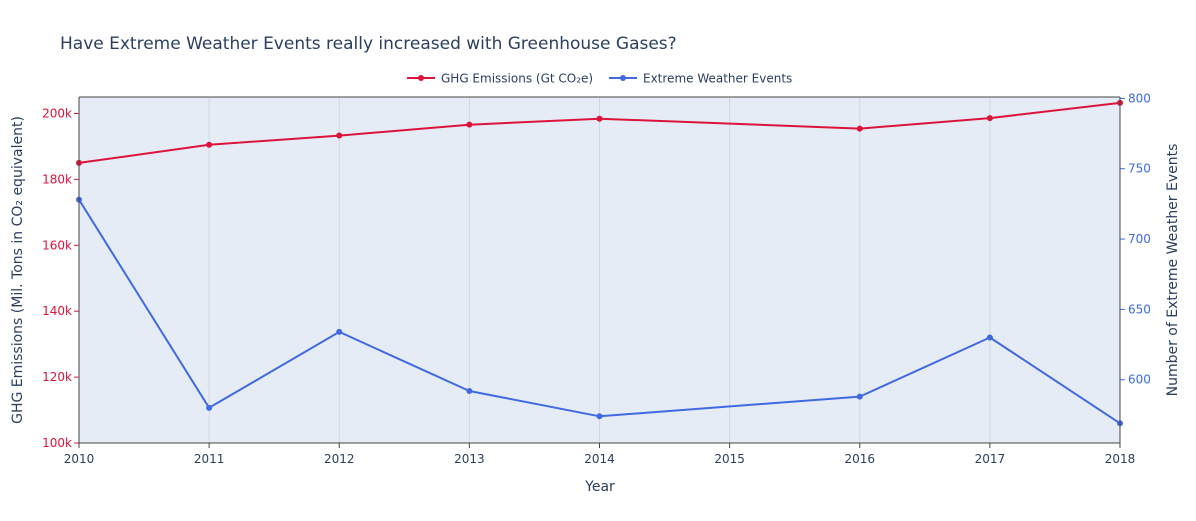 Image resolution: width=1196 pixels, height=521 pixels. I want to click on x-tick-label: 2017, so click(990, 459).